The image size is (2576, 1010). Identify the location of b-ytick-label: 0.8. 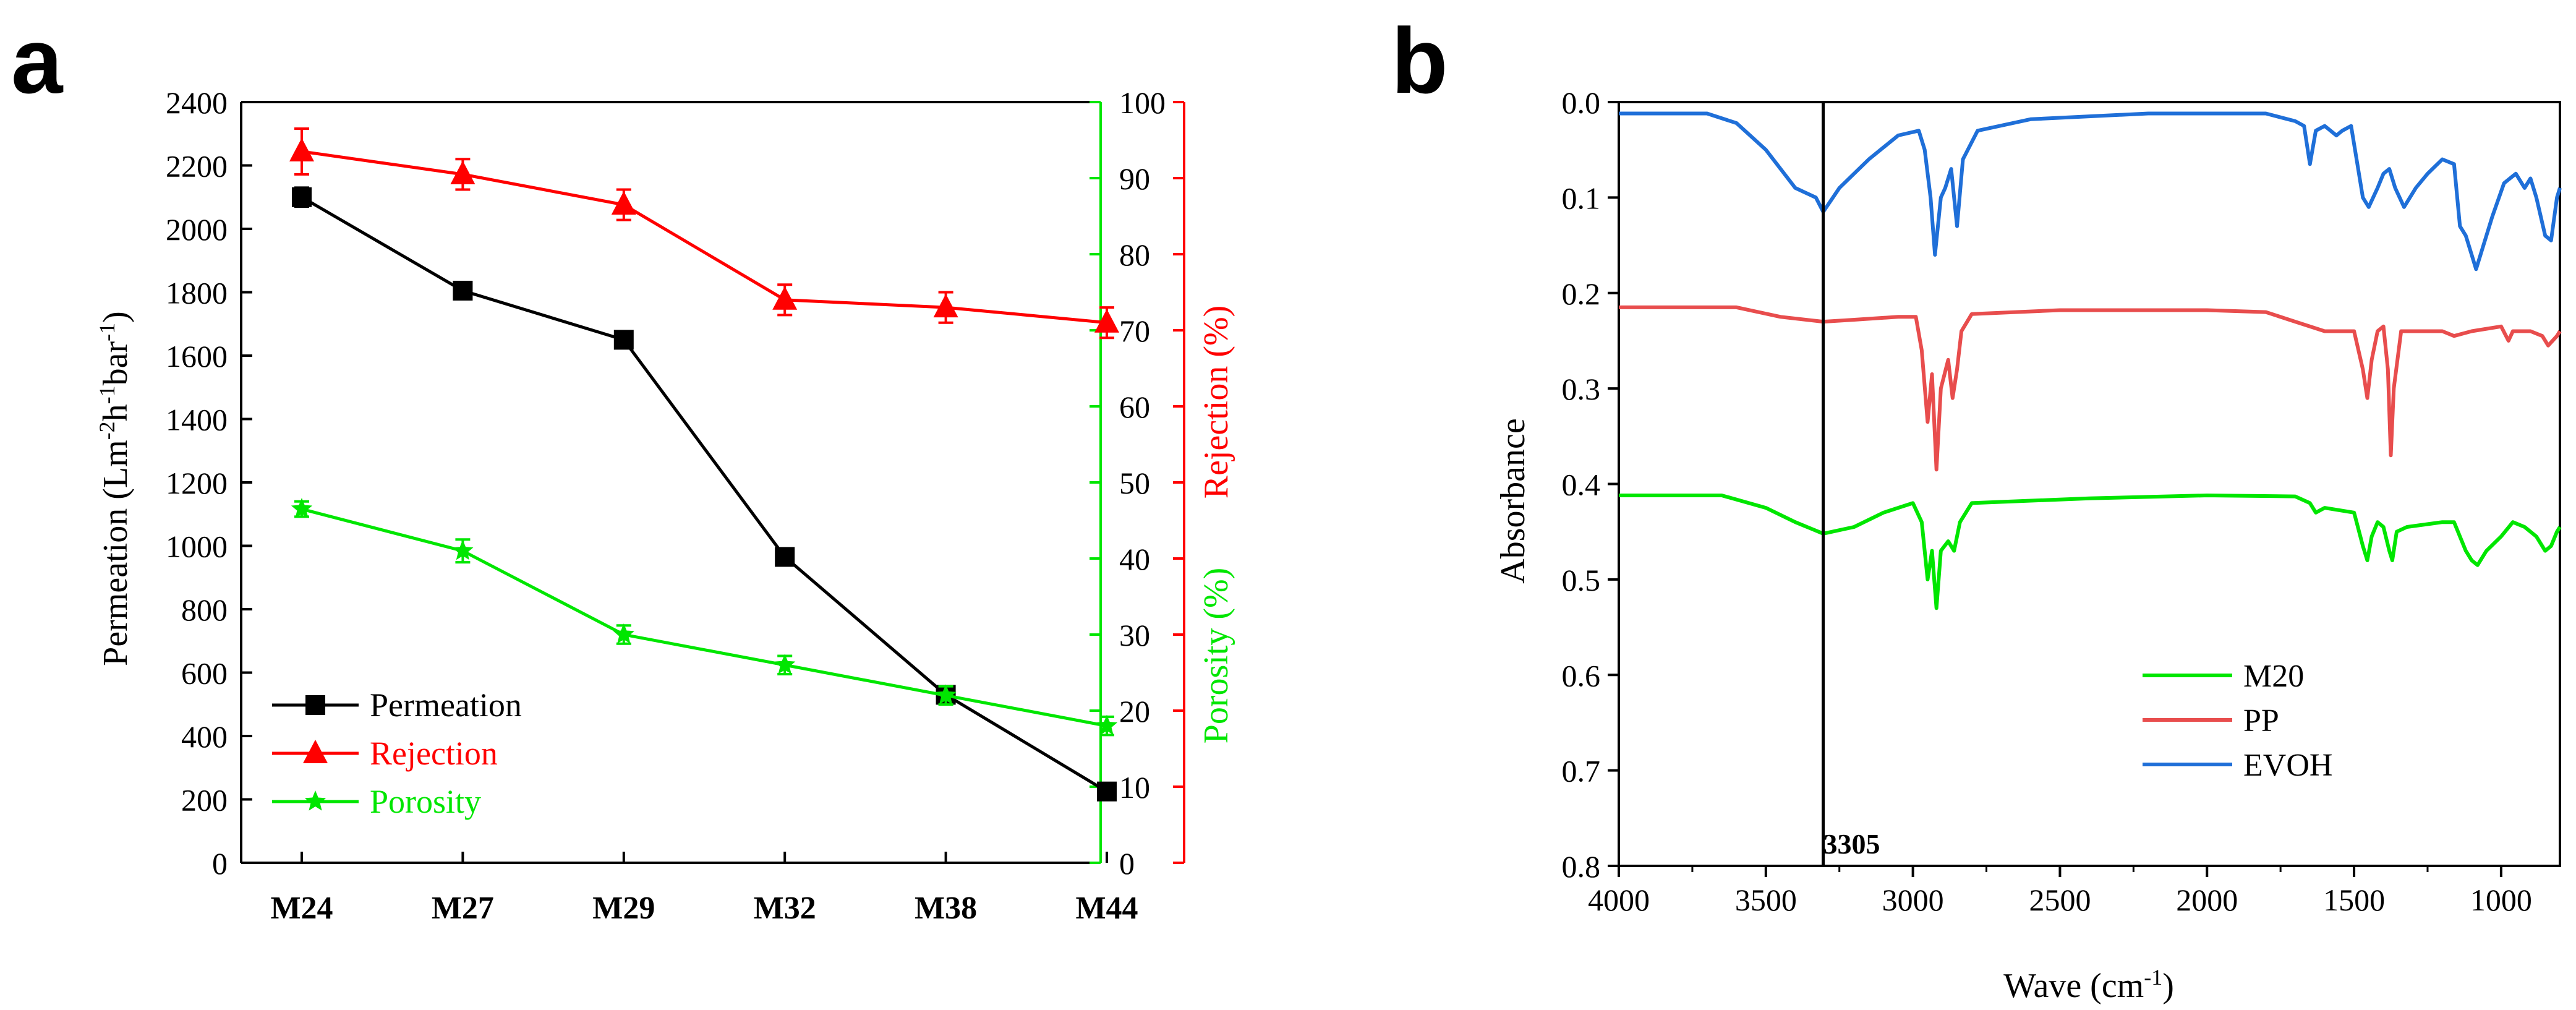
(1581, 867).